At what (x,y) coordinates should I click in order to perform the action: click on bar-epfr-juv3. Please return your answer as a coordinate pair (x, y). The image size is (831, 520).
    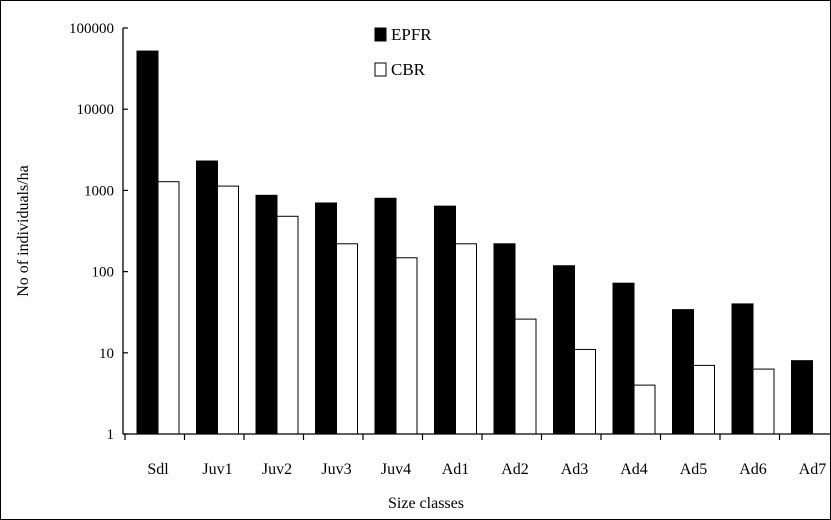
    Looking at the image, I should click on (326, 318).